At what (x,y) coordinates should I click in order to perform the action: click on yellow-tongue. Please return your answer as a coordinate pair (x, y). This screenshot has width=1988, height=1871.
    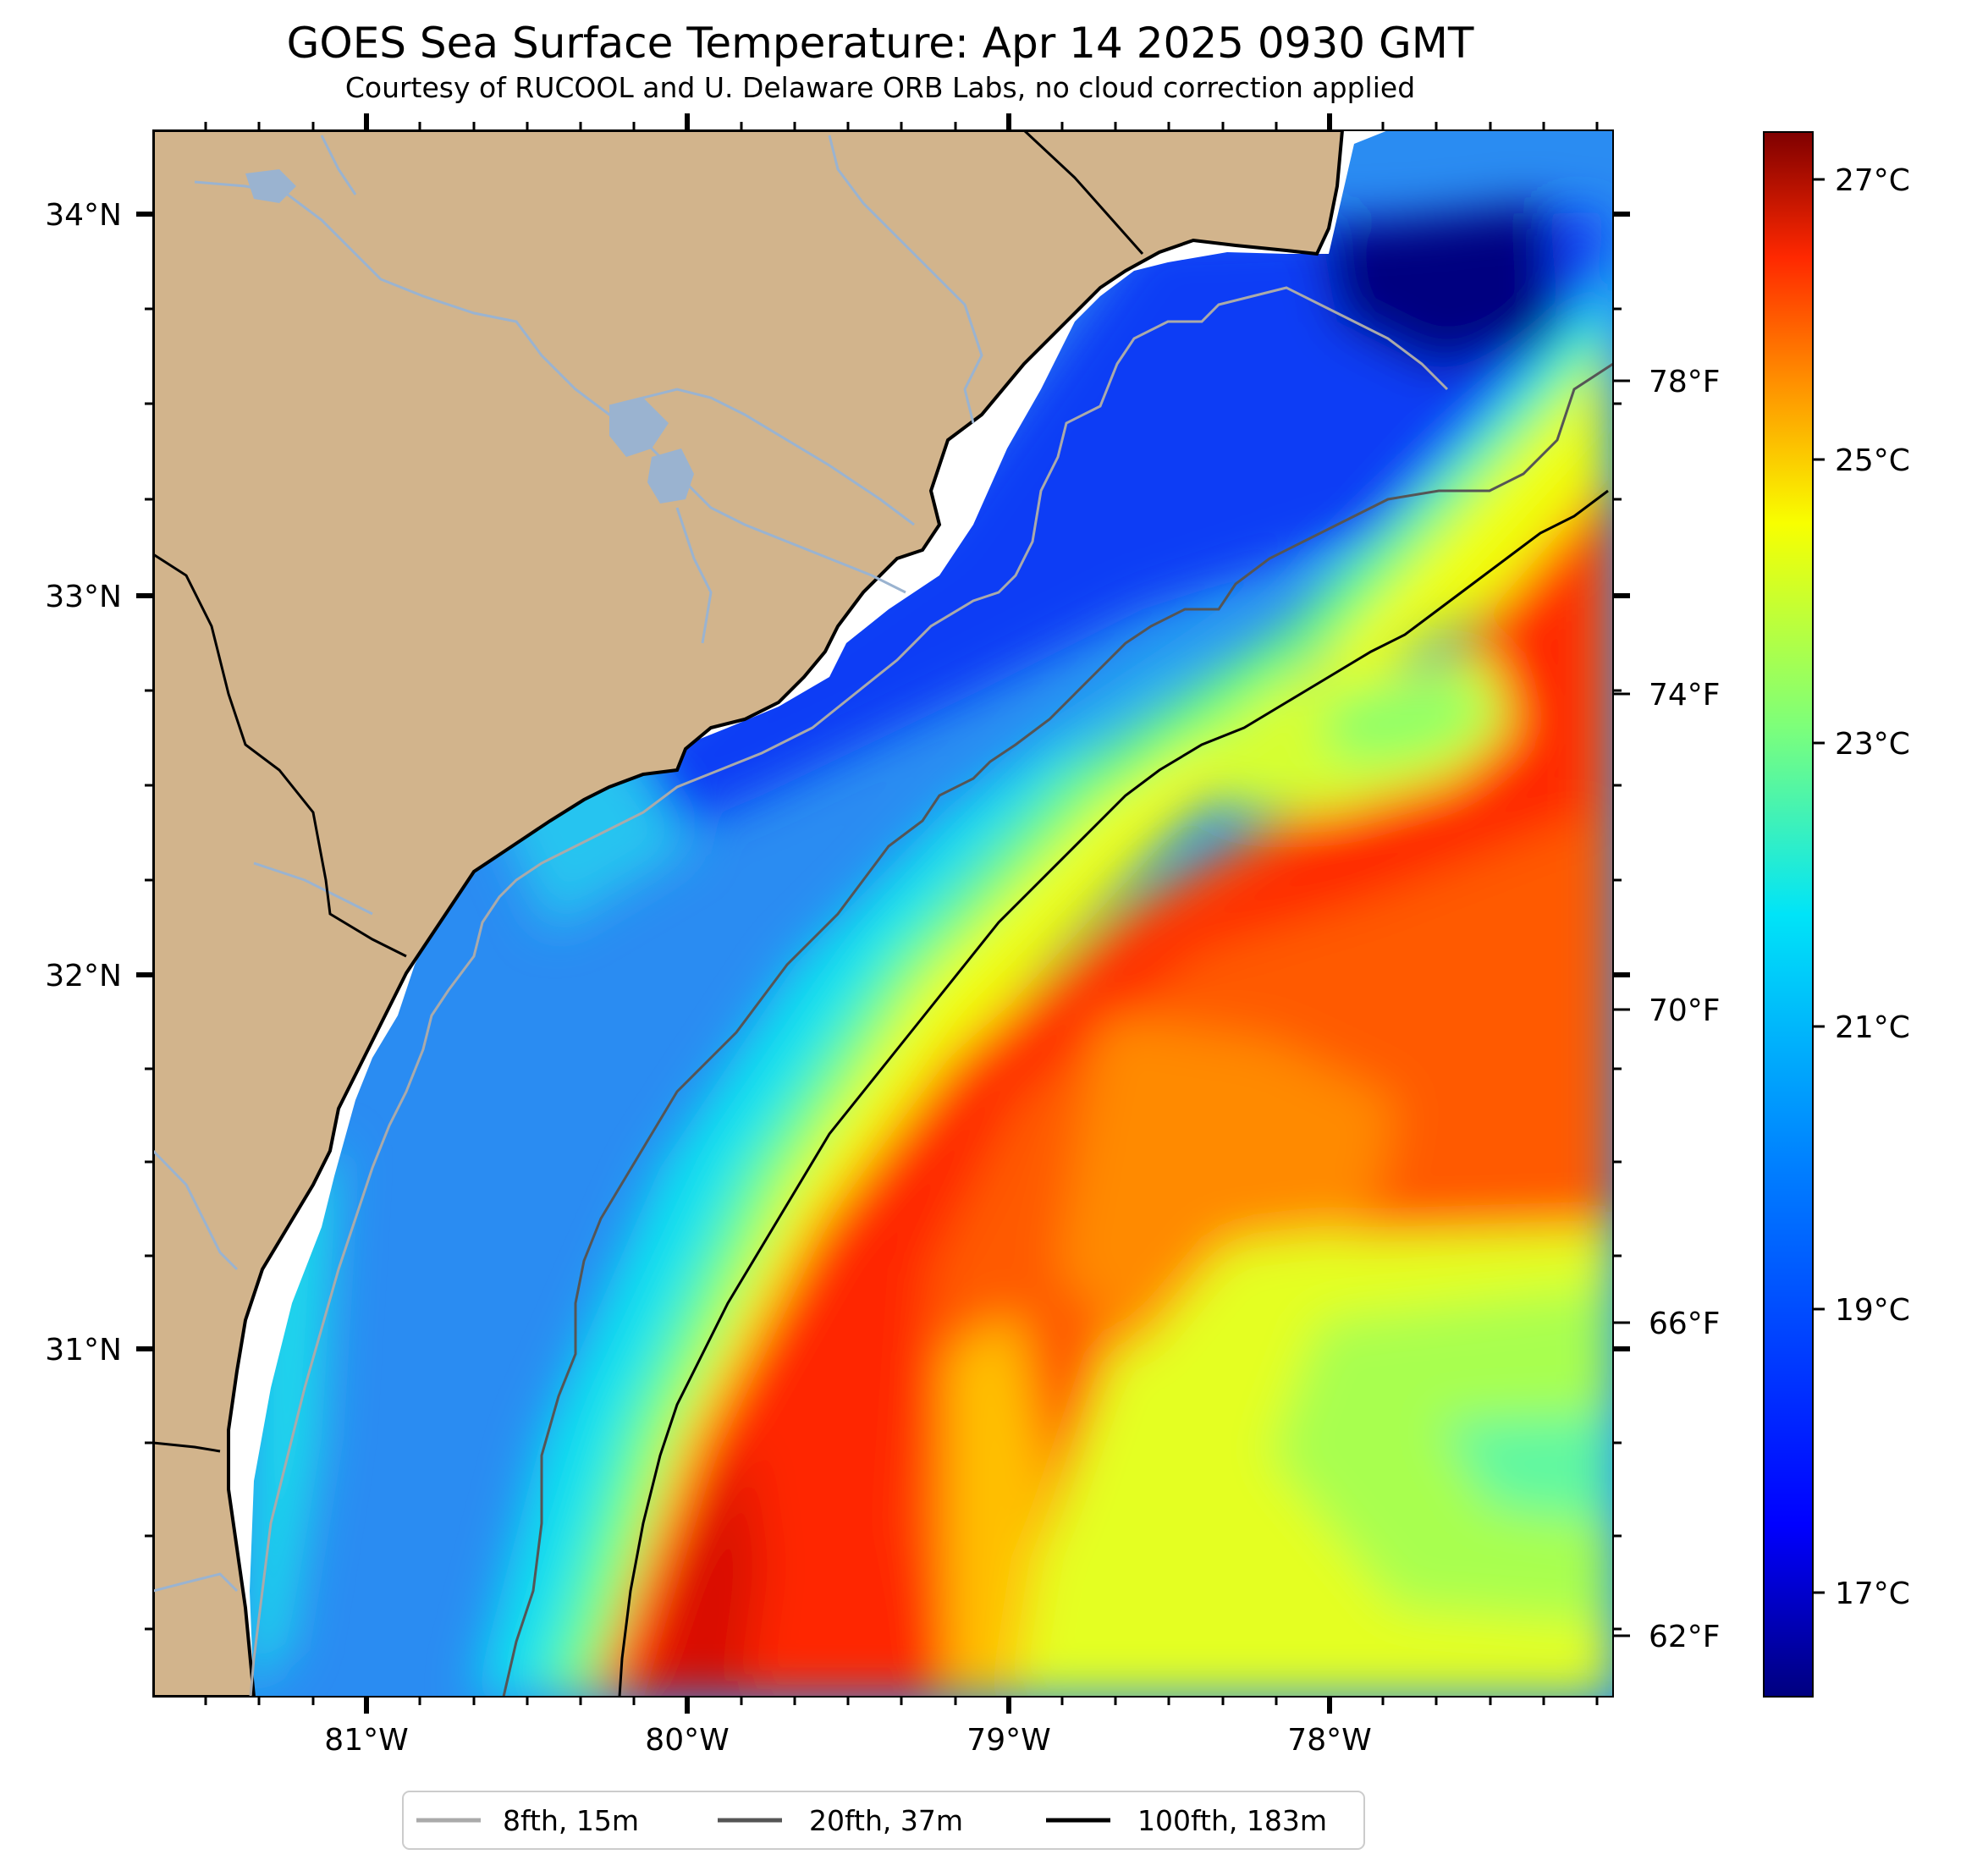
    Looking at the image, I should click on (998, 1505).